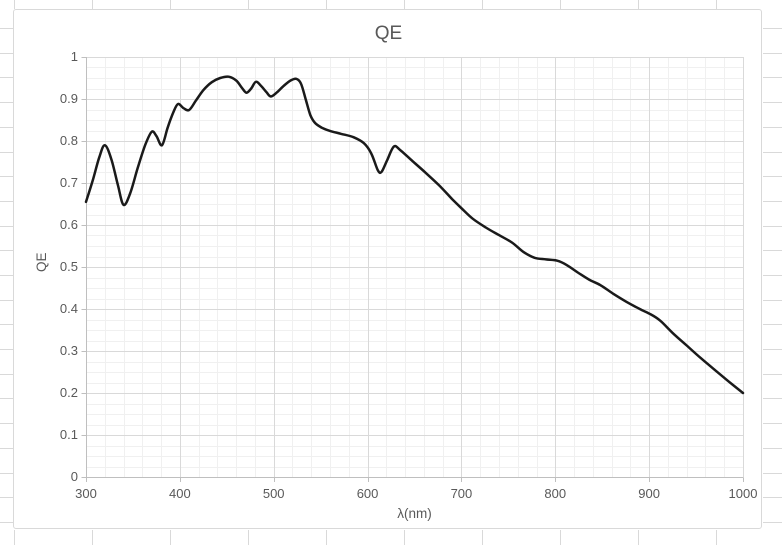 The width and height of the screenshot is (782, 545). Describe the element at coordinates (86, 493) in the screenshot. I see `x-tick-label: 300` at that location.